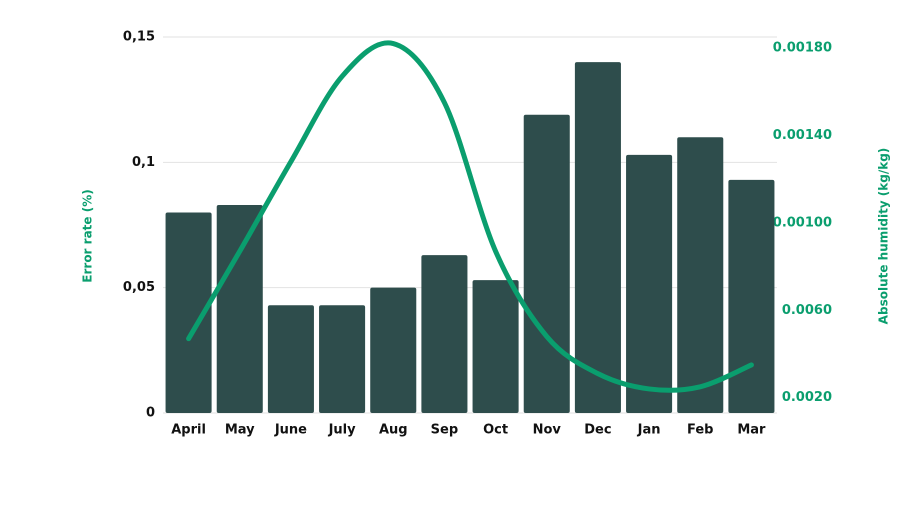  Describe the element at coordinates (802, 222) in the screenshot. I see `y2-tick-label: 0.00100` at that location.